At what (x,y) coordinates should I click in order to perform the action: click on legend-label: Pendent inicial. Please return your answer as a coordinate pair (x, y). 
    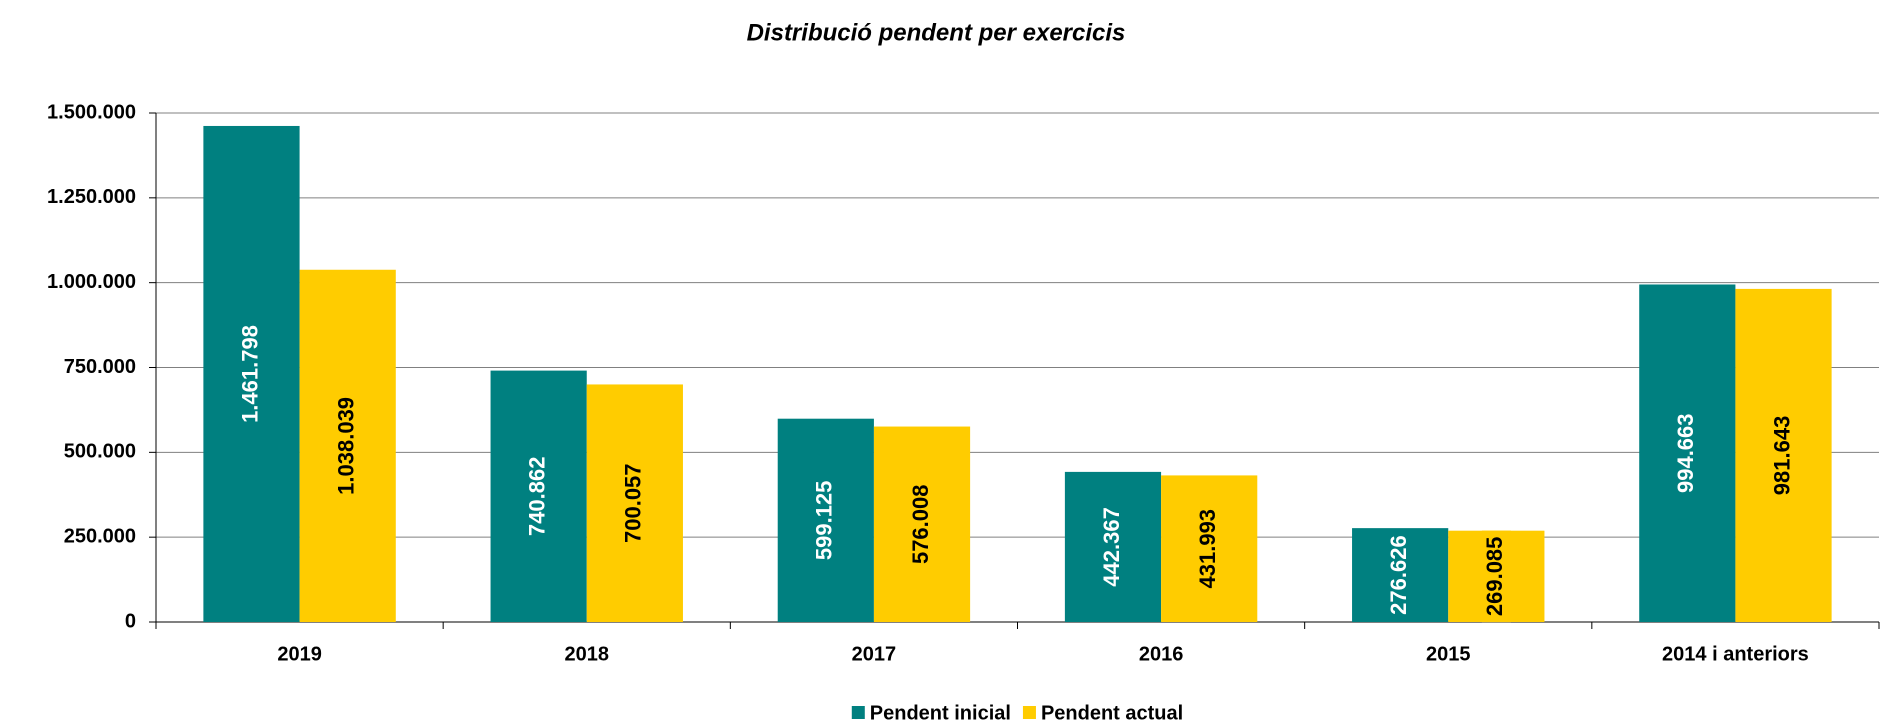
    Looking at the image, I should click on (940, 713).